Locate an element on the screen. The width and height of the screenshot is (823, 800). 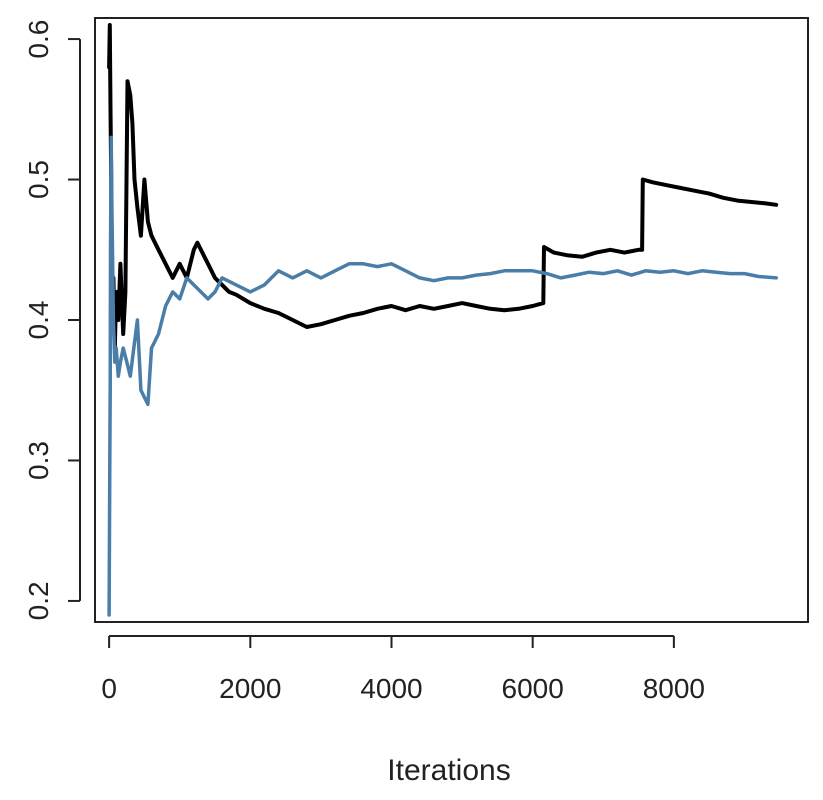
x-tick-label: 0 is located at coordinates (109, 688).